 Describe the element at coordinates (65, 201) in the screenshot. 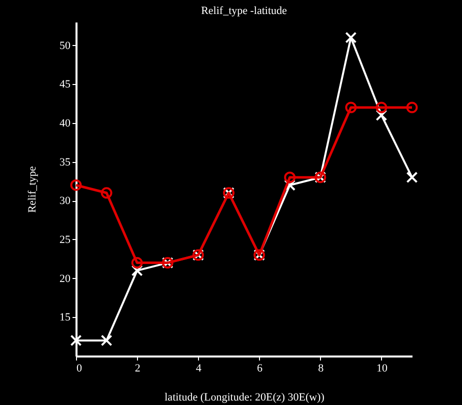

I see `y-tick-label: 30` at that location.